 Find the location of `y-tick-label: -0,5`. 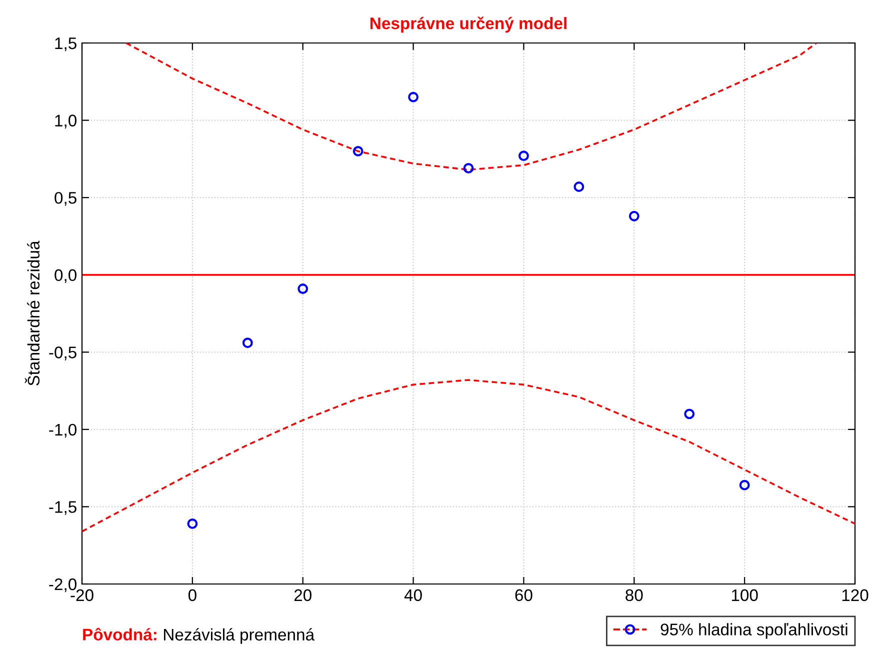

y-tick-label: -0,5 is located at coordinates (62, 353).